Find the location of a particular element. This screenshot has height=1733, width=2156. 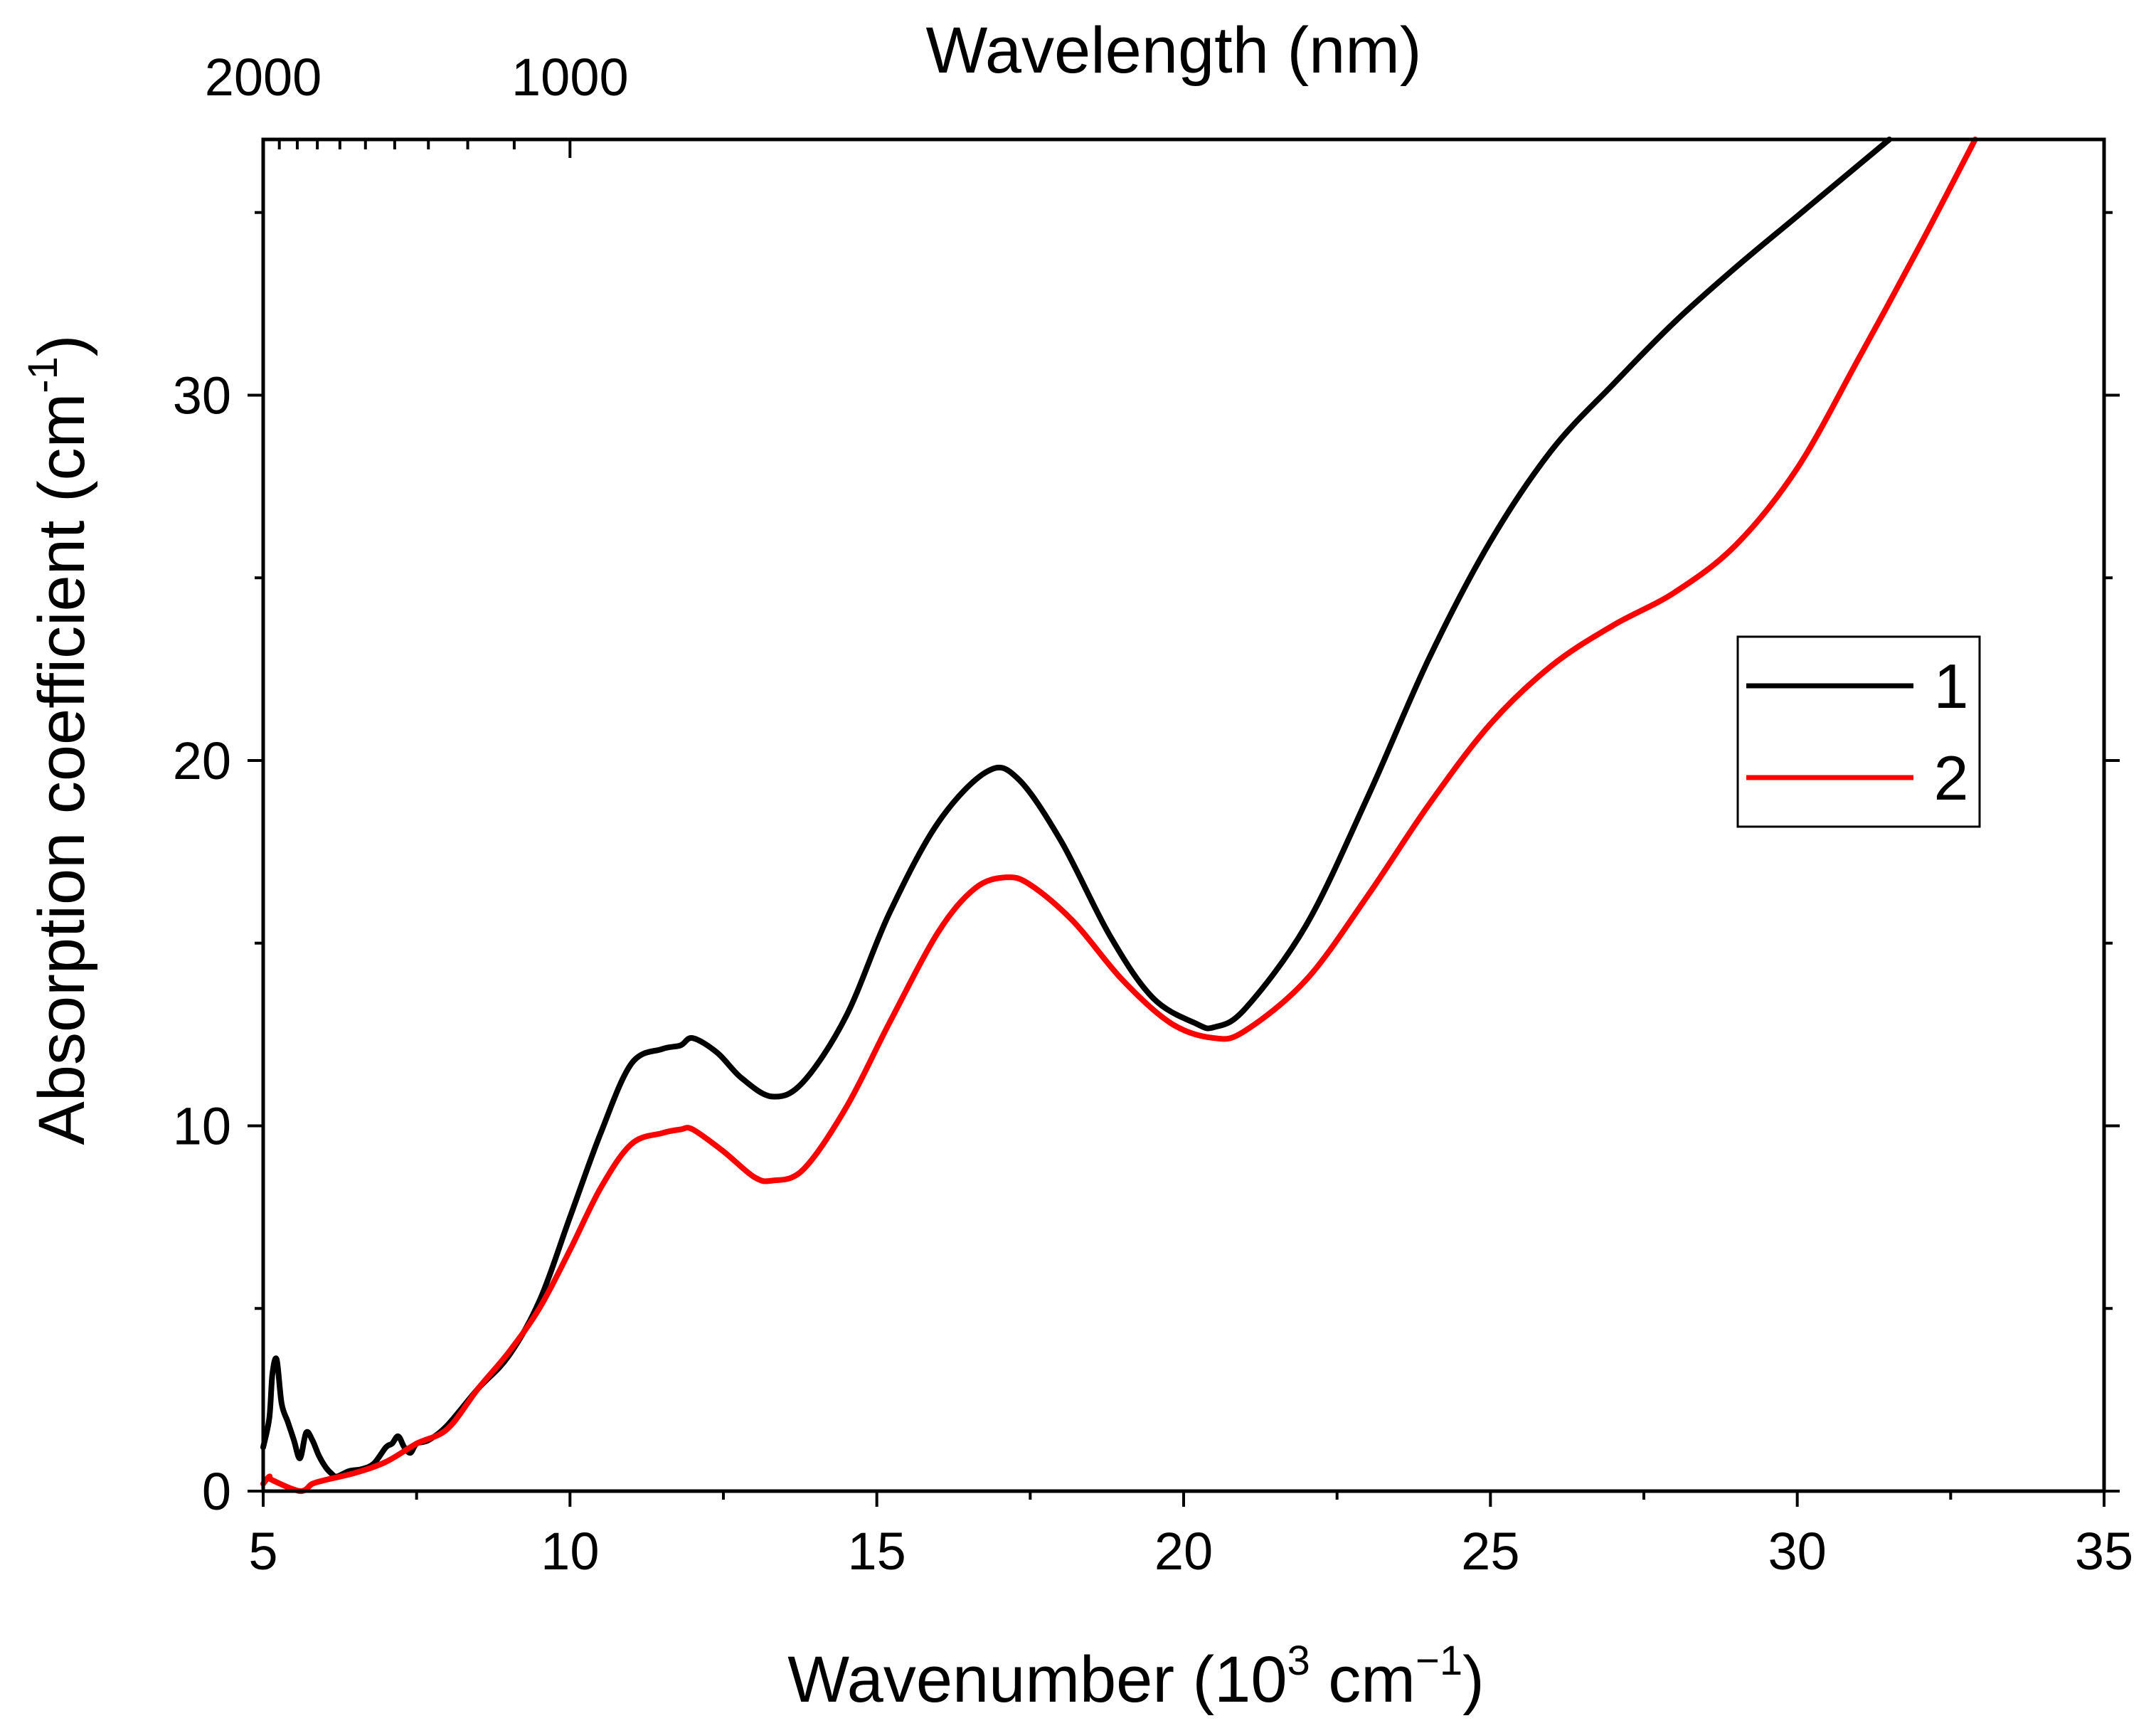

x-tick-label: 25 is located at coordinates (1490, 1551).